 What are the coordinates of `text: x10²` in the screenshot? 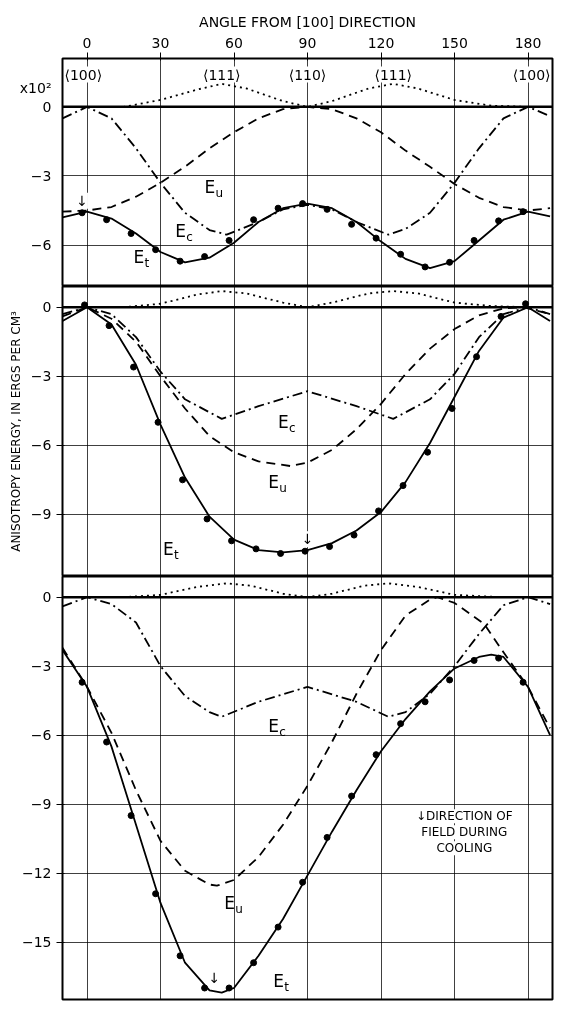 It's located at (35, 88).